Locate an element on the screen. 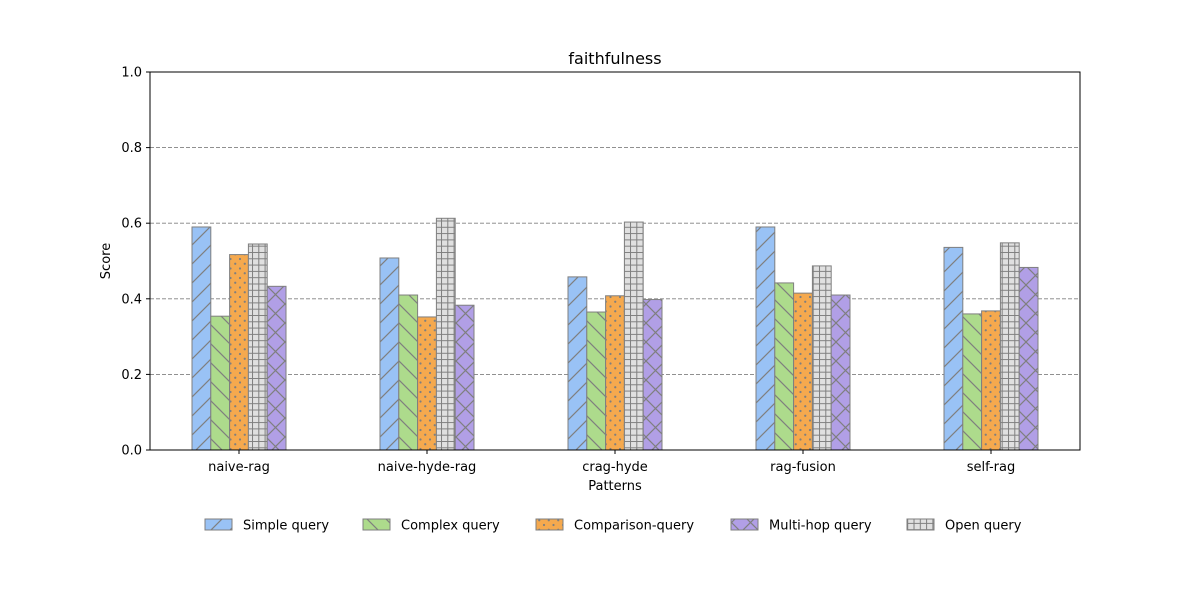 The image size is (1200, 605). bar-complex-query-crag-hyde is located at coordinates (596, 381).